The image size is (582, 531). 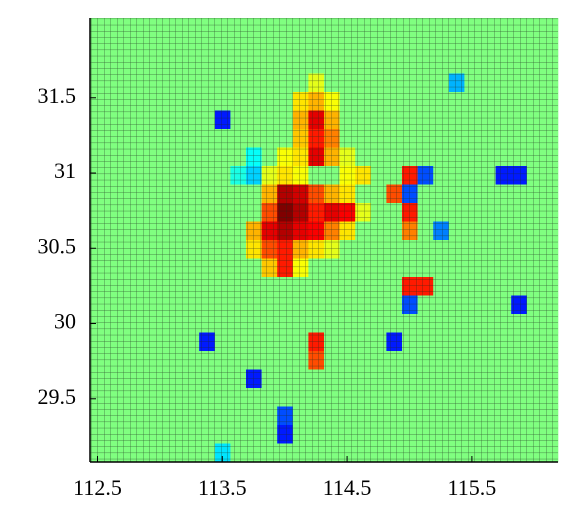 I want to click on y-tick-label: 31.5, so click(x=57, y=95).